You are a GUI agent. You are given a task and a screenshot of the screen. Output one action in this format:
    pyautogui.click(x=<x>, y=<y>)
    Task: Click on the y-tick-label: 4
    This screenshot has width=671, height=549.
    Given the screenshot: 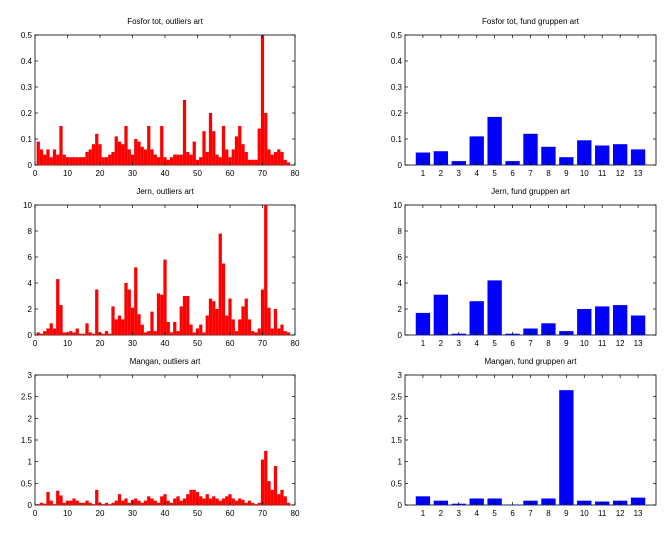 What is the action you would take?
    pyautogui.click(x=400, y=283)
    